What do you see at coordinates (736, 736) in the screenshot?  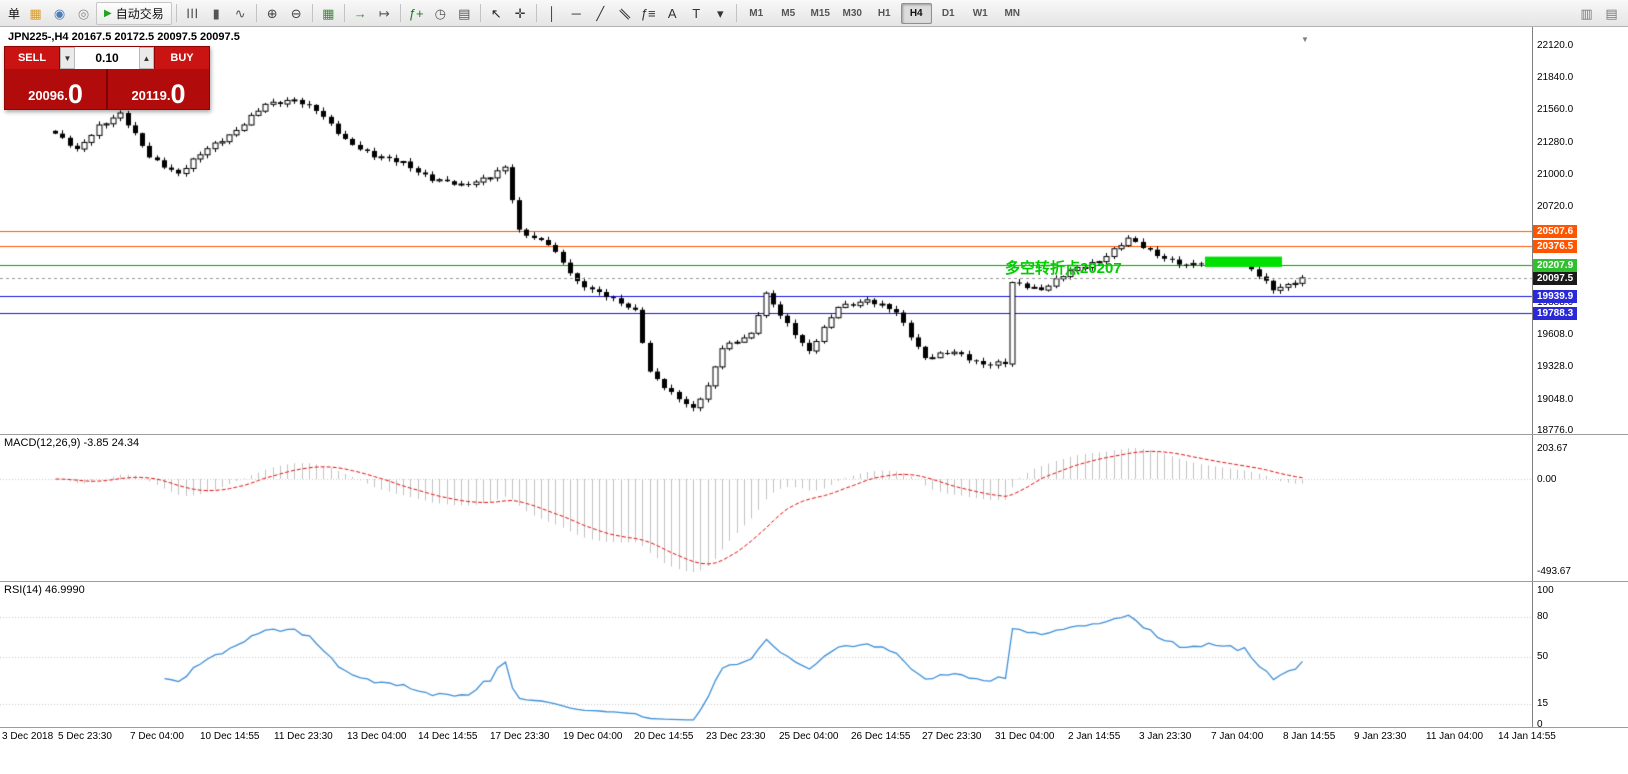 I see `time-axis-label: 23 Dec 23:30` at bounding box center [736, 736].